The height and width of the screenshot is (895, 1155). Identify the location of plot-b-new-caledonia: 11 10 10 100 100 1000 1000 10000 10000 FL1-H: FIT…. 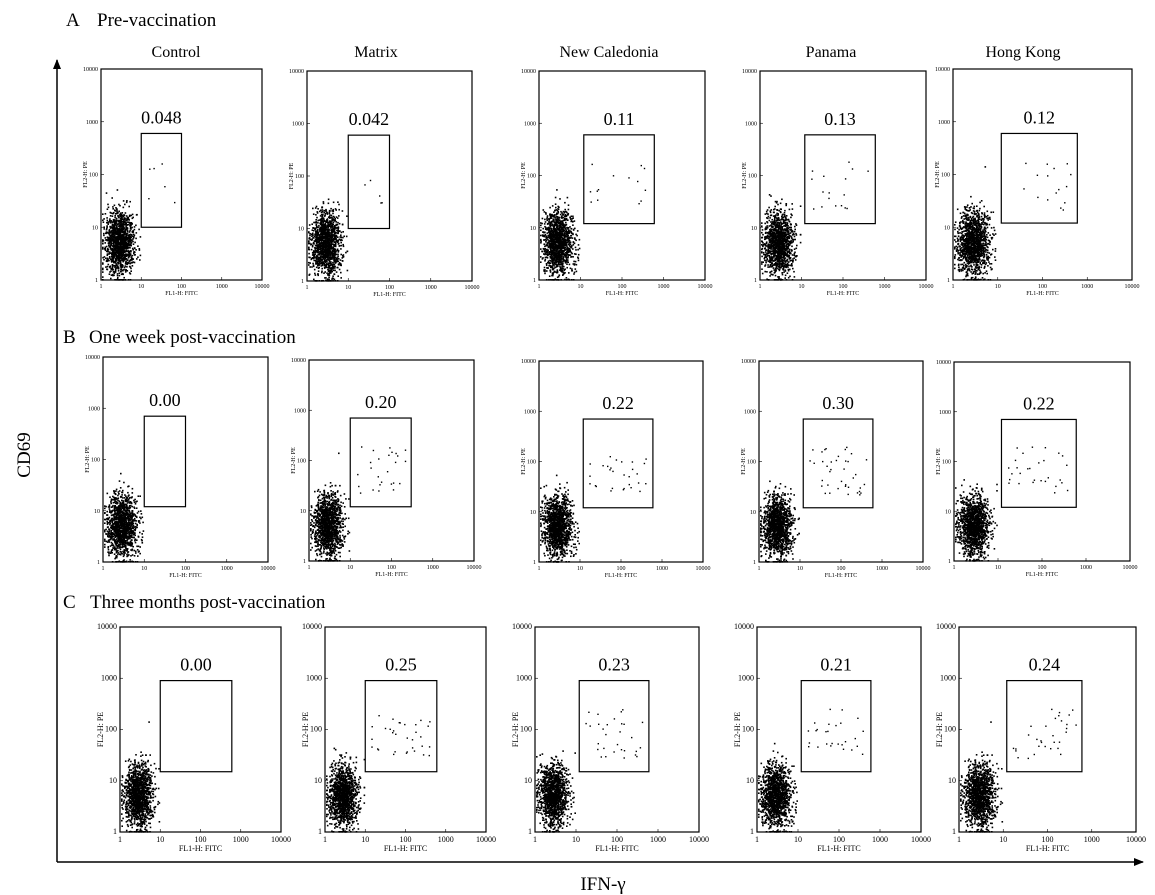
(616, 469).